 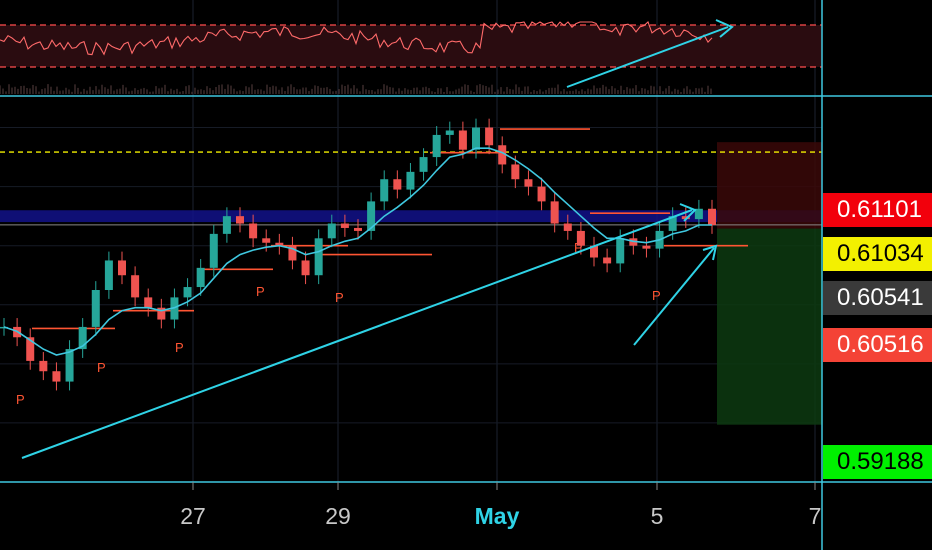 What do you see at coordinates (497, 516) in the screenshot?
I see `time-tick-label-2: May` at bounding box center [497, 516].